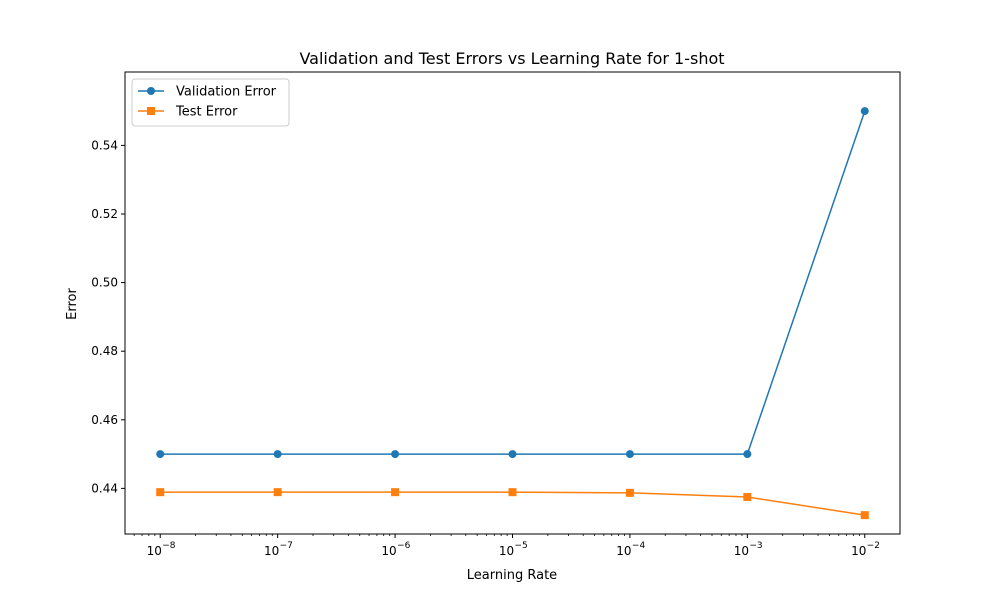 This screenshot has width=1000, height=600. I want to click on y-tick-label: 0.50, so click(104, 283).